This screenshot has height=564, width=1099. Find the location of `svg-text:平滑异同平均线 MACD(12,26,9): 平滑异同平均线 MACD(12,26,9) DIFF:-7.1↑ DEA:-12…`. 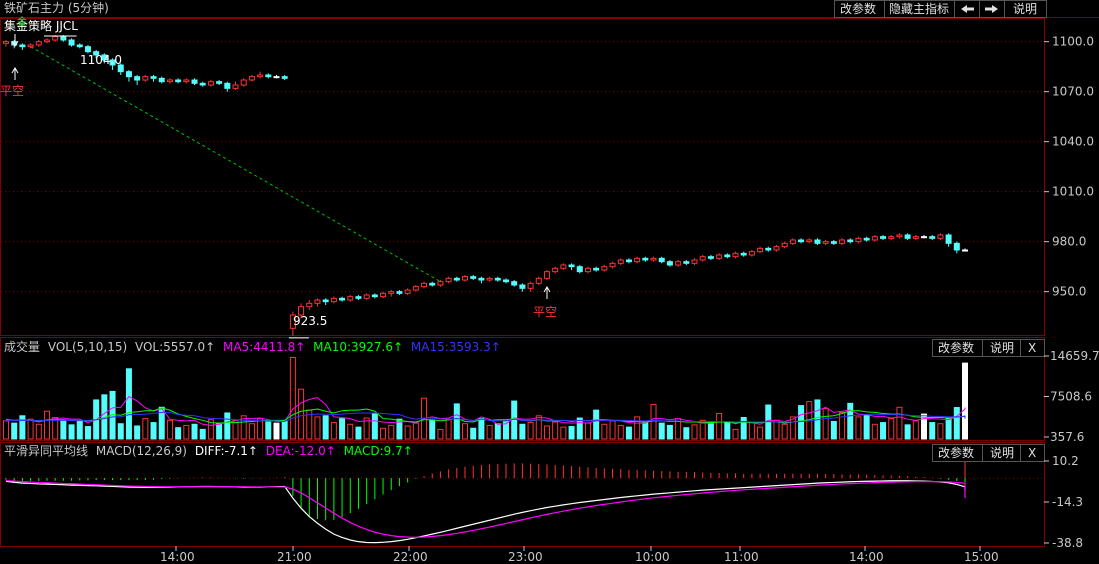

svg-text:平滑异同平均线 MACD(12,26,9): 平滑异同平均线 MACD(12,26,9) DIFF:-7.1↑ DEA:-12… is located at coordinates (208, 451).